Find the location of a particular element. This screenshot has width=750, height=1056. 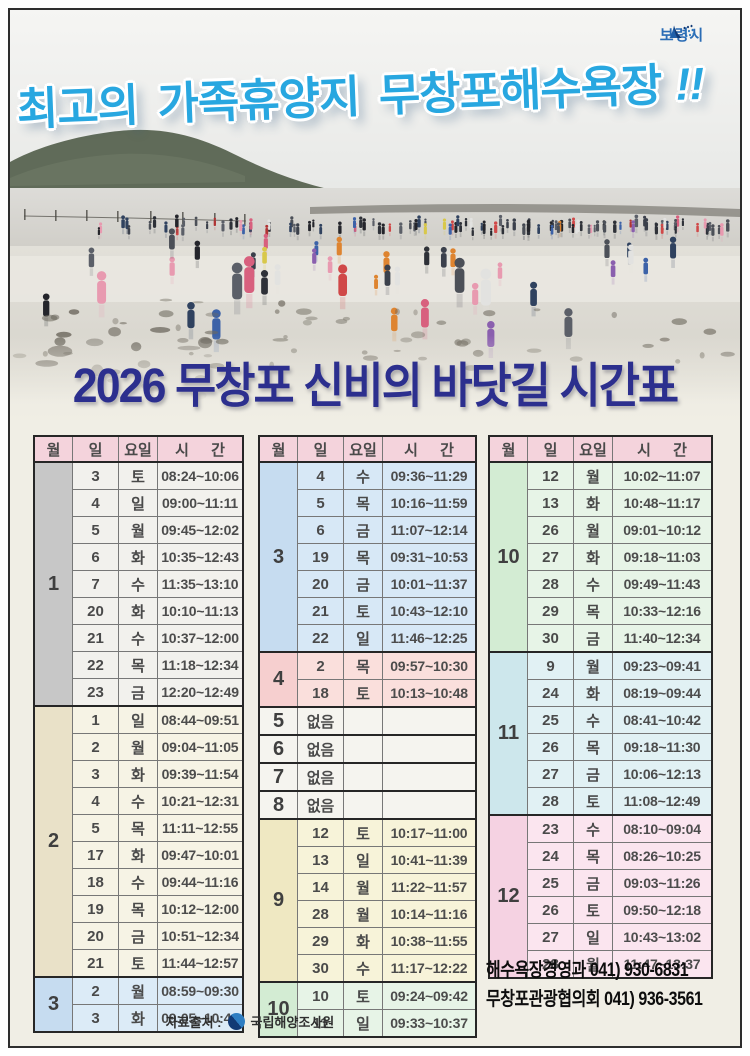

day-cell: 7 is located at coordinates (95, 584).